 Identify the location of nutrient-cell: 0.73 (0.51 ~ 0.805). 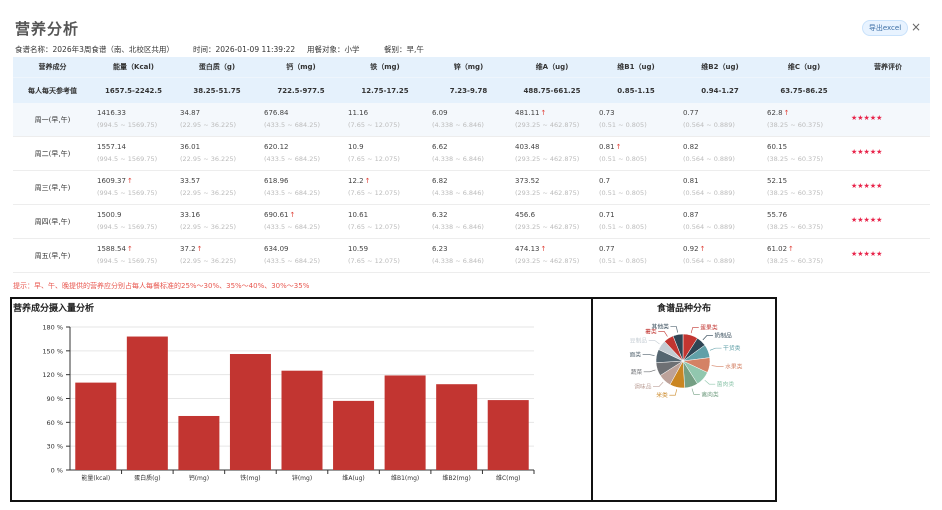
(636, 119).